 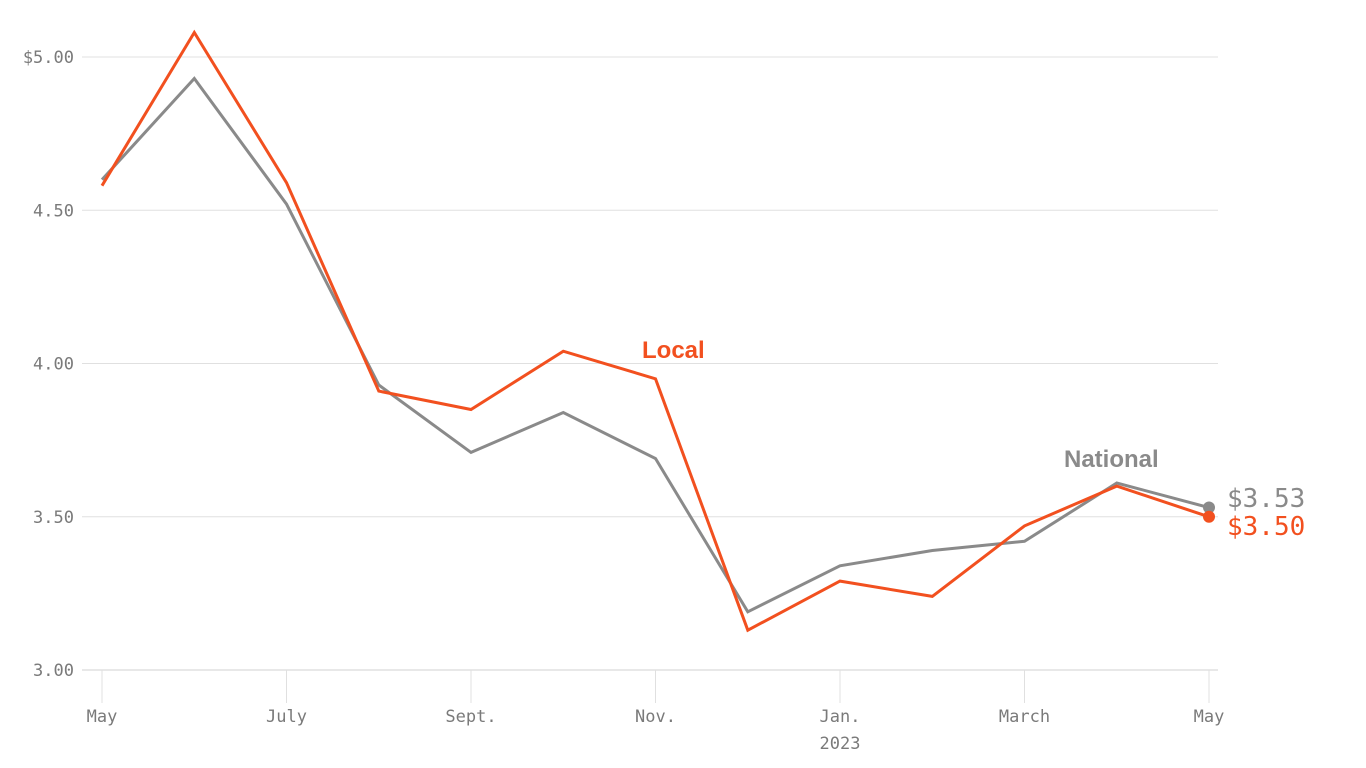 What do you see at coordinates (973, 439) in the screenshot?
I see `series-labels: Local National $3.53 $3.50` at bounding box center [973, 439].